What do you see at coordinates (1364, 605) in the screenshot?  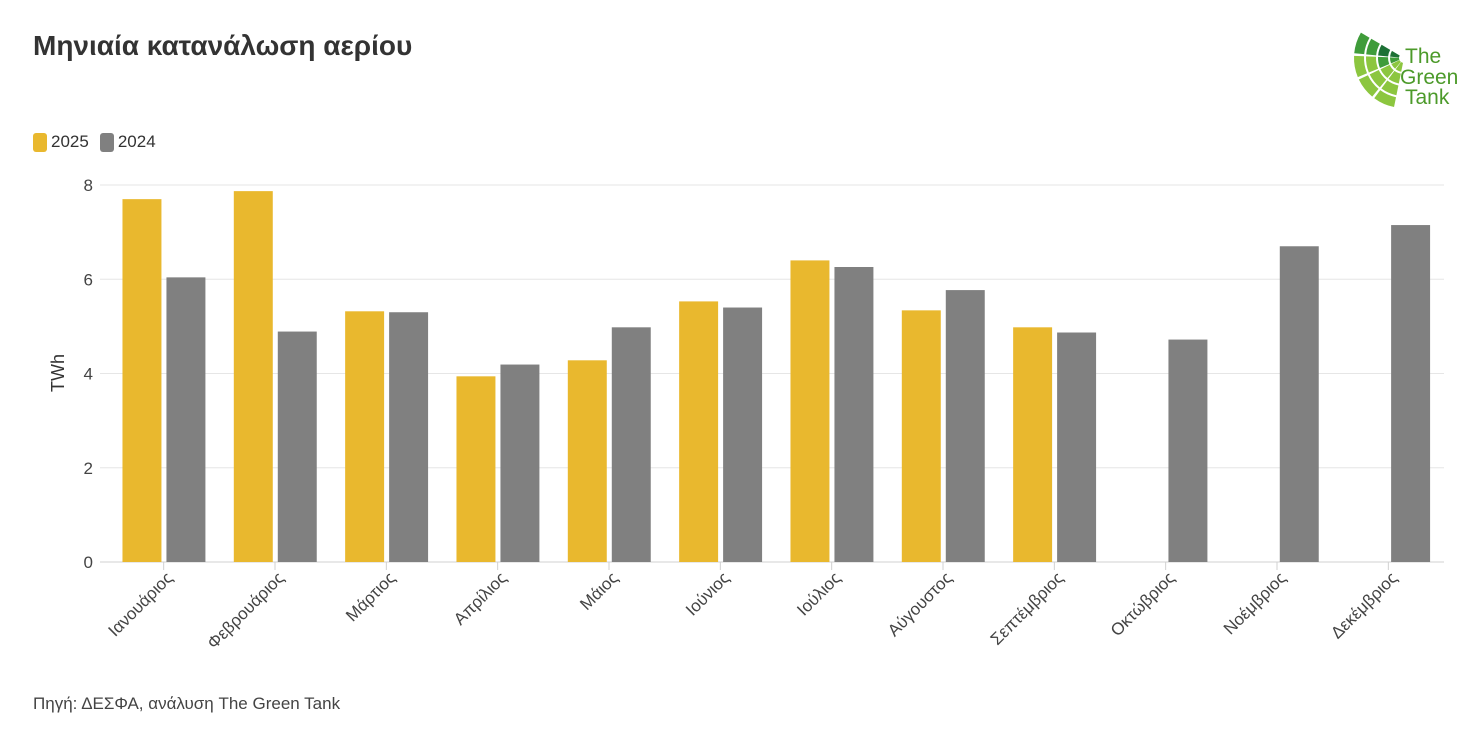 I see `x-tick-label: Δεκέμβριος` at bounding box center [1364, 605].